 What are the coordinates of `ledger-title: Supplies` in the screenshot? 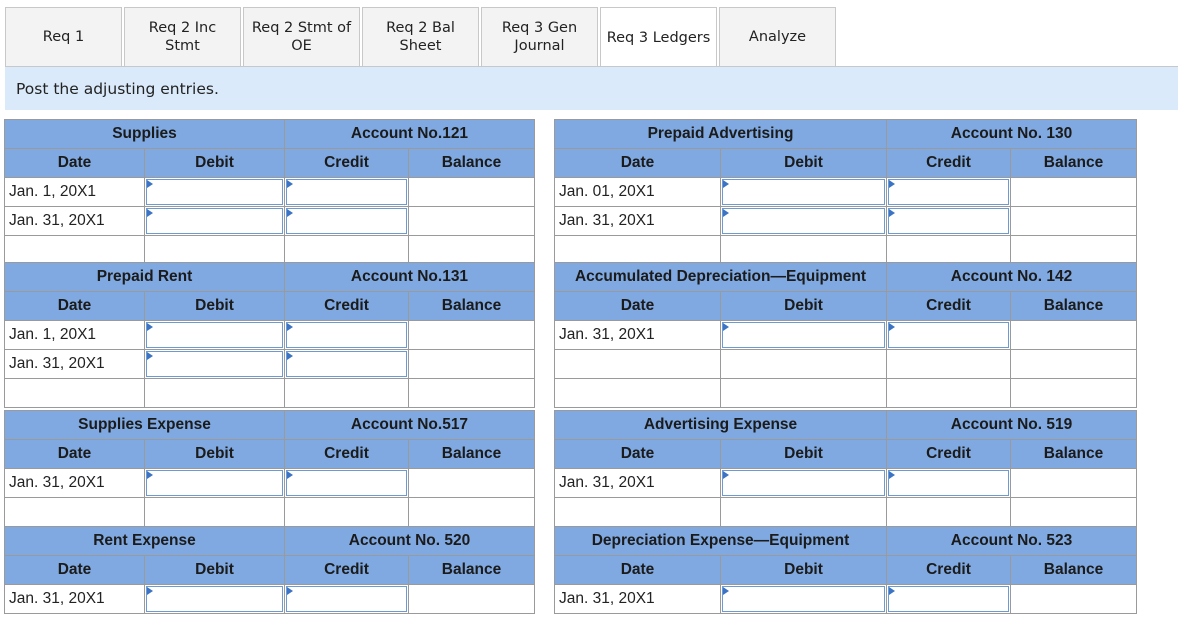 It's located at (144, 134).